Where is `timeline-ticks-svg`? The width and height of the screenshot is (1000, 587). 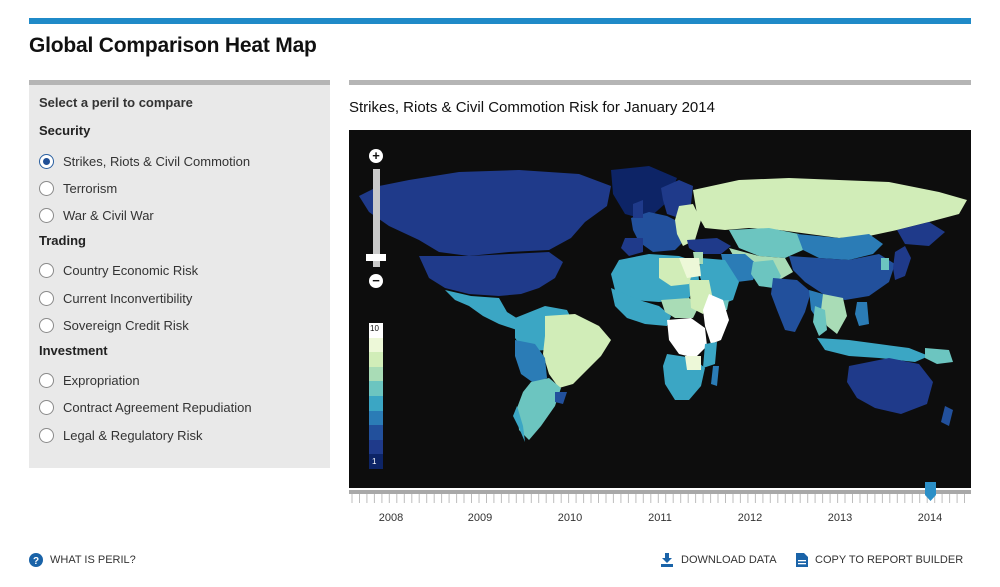 timeline-ticks-svg is located at coordinates (658, 498).